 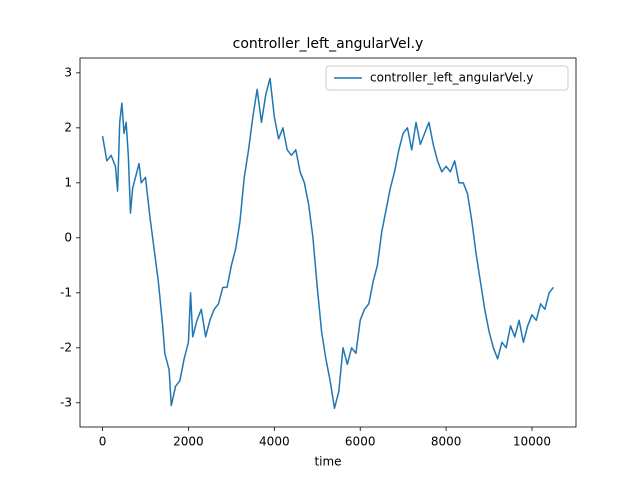 What do you see at coordinates (66, 402) in the screenshot?
I see `y-tick-label: -3` at bounding box center [66, 402].